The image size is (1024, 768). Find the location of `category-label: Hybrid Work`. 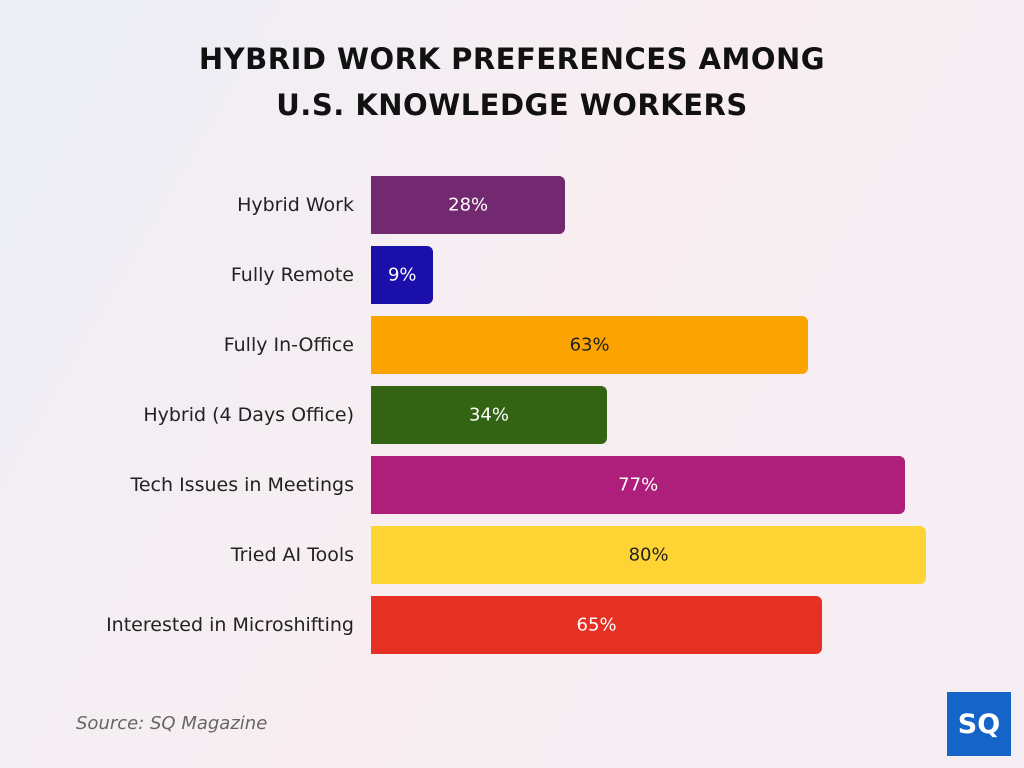

category-label: Hybrid Work is located at coordinates (295, 205).